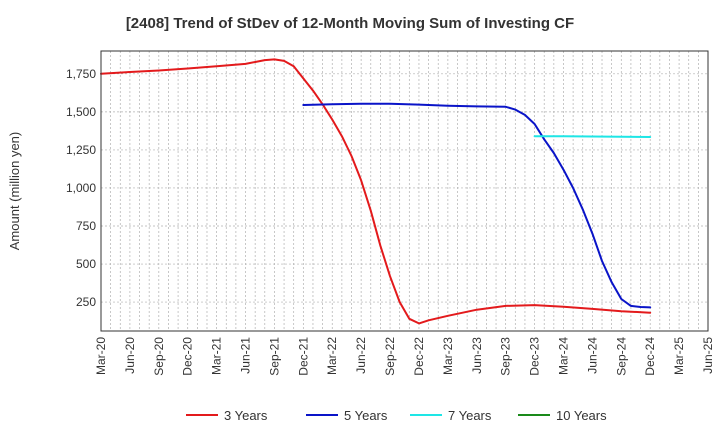 Image resolution: width=720 pixels, height=445 pixels. I want to click on x-tick-label: Dec-20, so click(188, 356).